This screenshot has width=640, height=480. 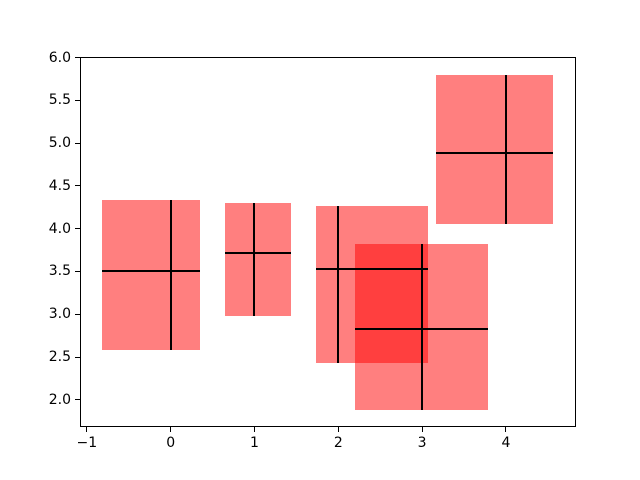 I want to click on y-tick-label: 5.5, so click(x=59, y=100).